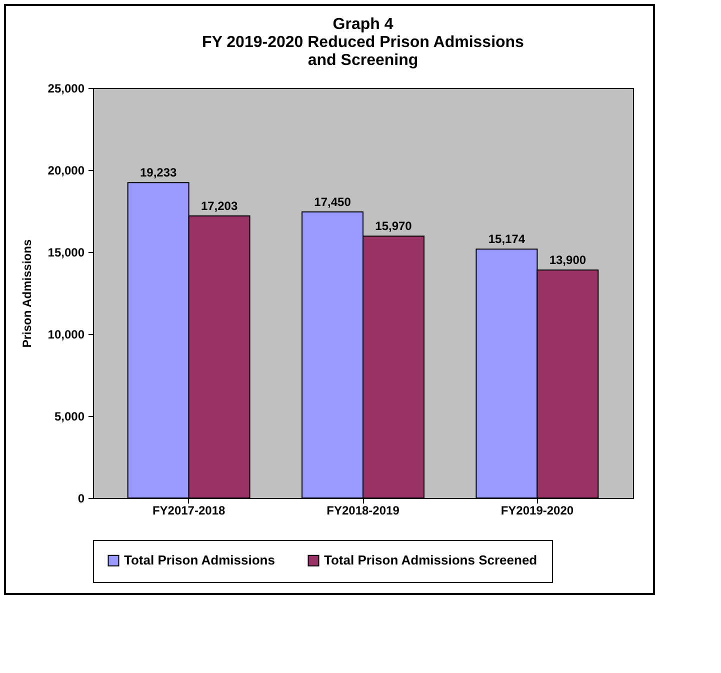  I want to click on data-label: 17,450, so click(333, 201).